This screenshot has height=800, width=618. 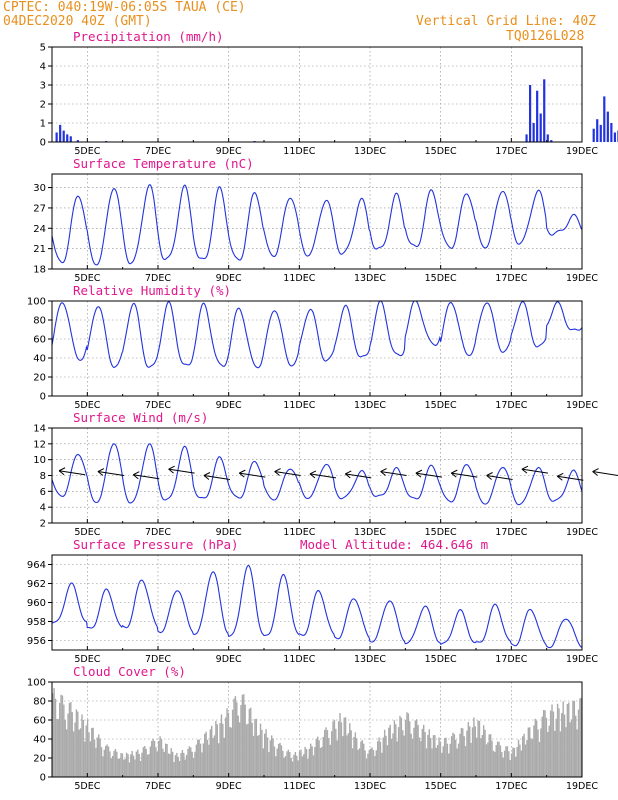 What do you see at coordinates (140, 417) in the screenshot?
I see `panel-title: Surface Wind (m/s)` at bounding box center [140, 417].